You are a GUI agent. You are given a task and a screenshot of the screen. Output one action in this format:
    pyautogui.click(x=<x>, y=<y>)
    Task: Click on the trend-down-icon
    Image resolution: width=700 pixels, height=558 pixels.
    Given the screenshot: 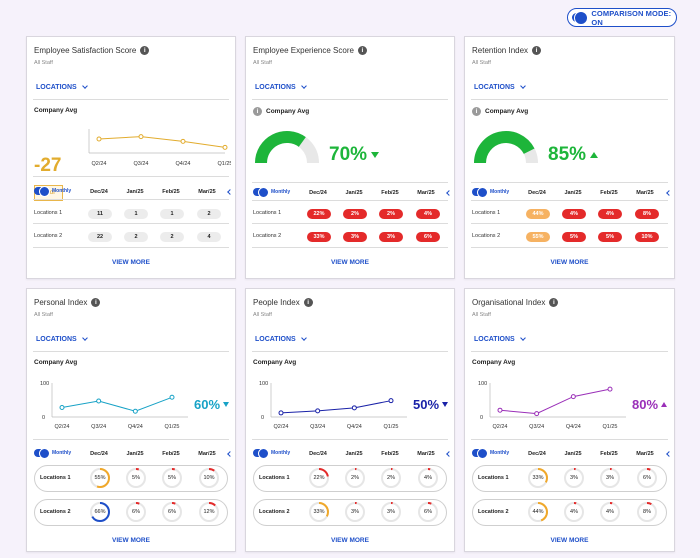 What is the action you would take?
    pyautogui.click(x=226, y=404)
    